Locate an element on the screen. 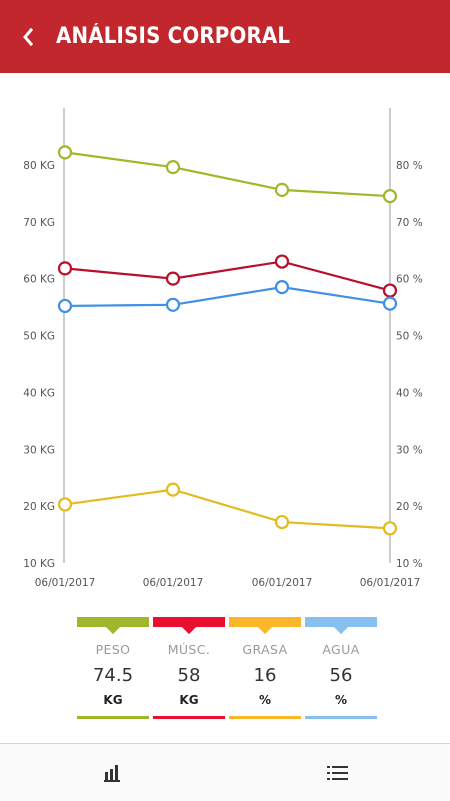 The height and width of the screenshot is (801, 450). chart-legend: PESO 74.5 KG MÚSC. 58 KG GRASA 16% AGUA 56% is located at coordinates (227, 668).